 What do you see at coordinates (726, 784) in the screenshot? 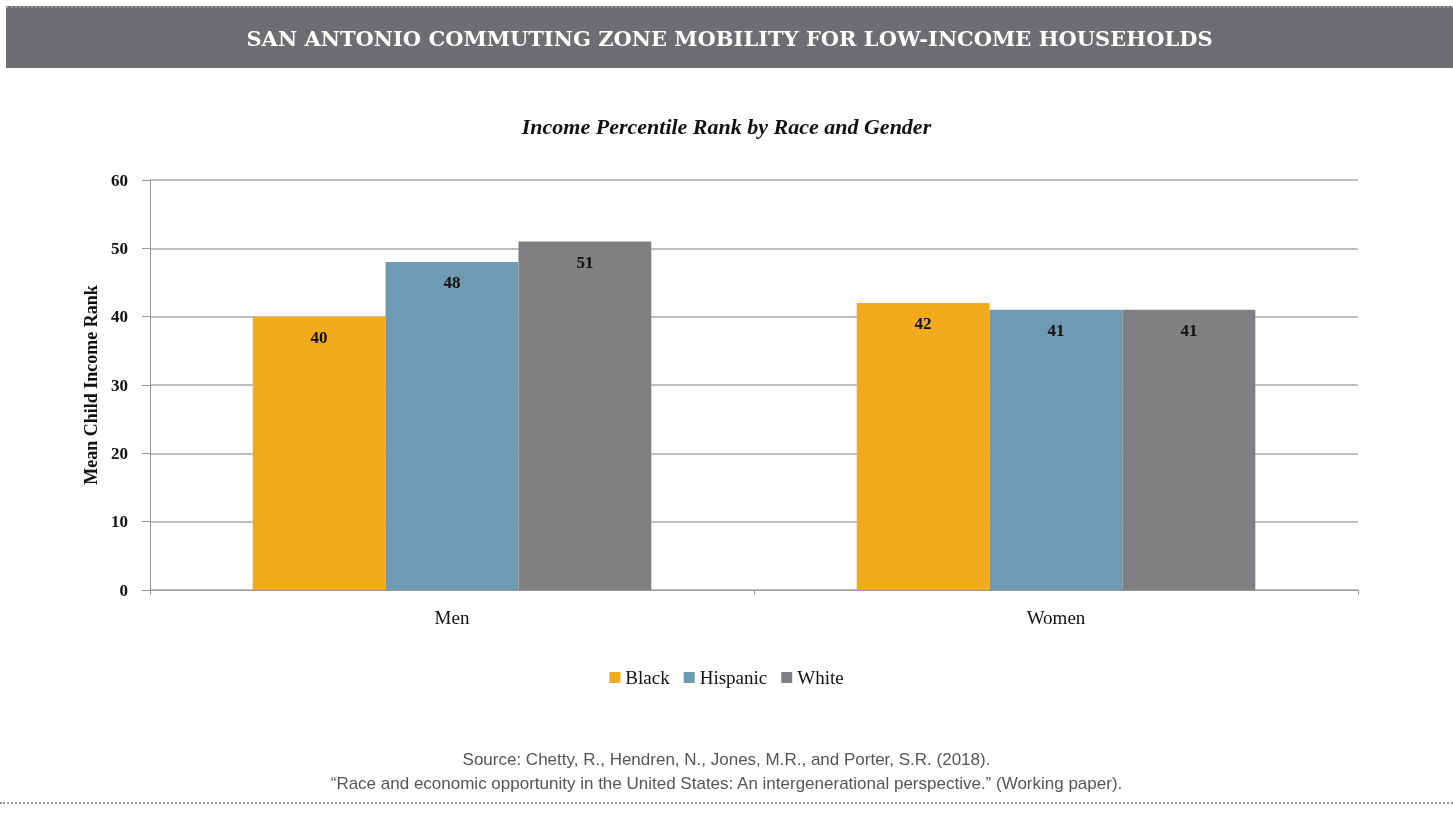
I see `text: “Race and economic opportunity in the United States: An intergenerational perspective.” (Working paper).` at bounding box center [726, 784].